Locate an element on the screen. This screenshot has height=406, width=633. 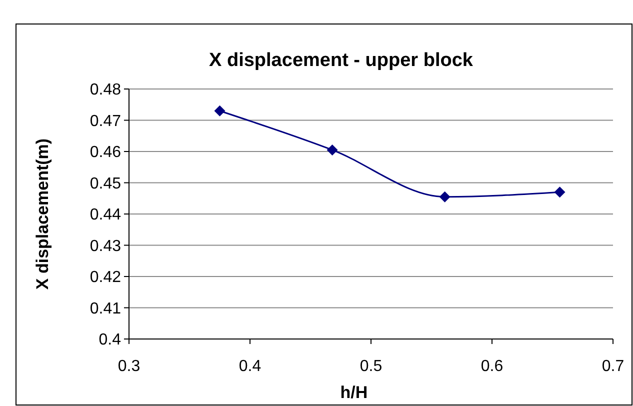
x-tick-label: 0.7 is located at coordinates (613, 366).